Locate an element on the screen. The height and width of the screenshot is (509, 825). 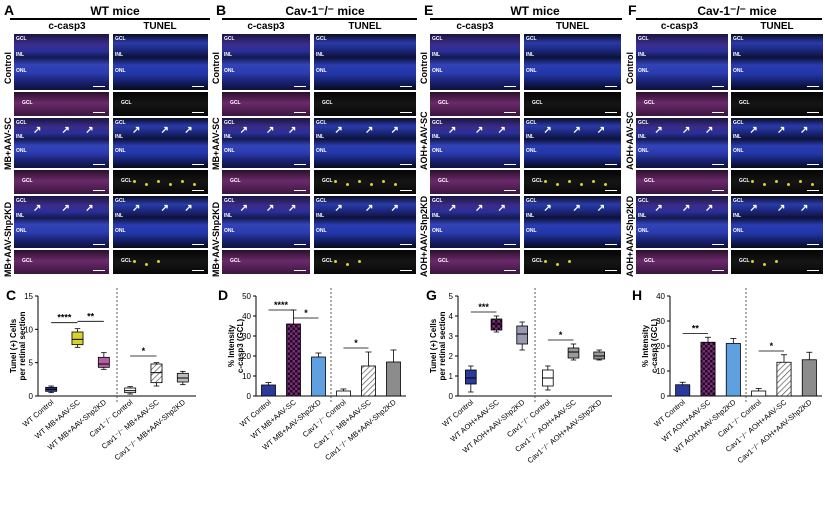
bar is located at coordinates (268, 390).